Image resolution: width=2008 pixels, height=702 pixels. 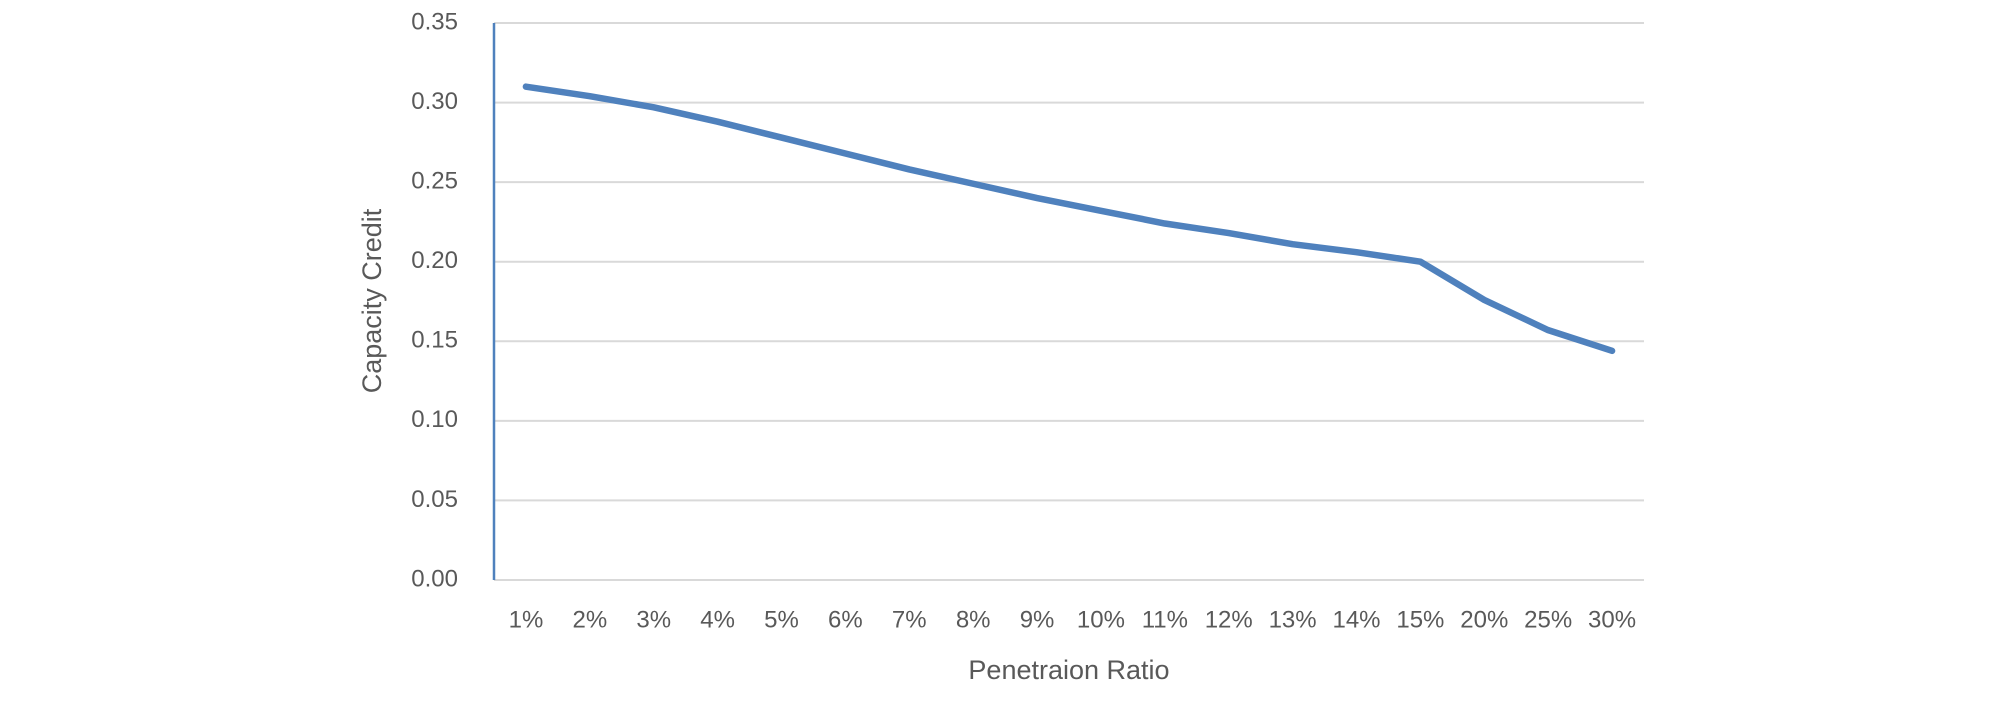 What do you see at coordinates (589, 619) in the screenshot?
I see `x-tick-label: 2%` at bounding box center [589, 619].